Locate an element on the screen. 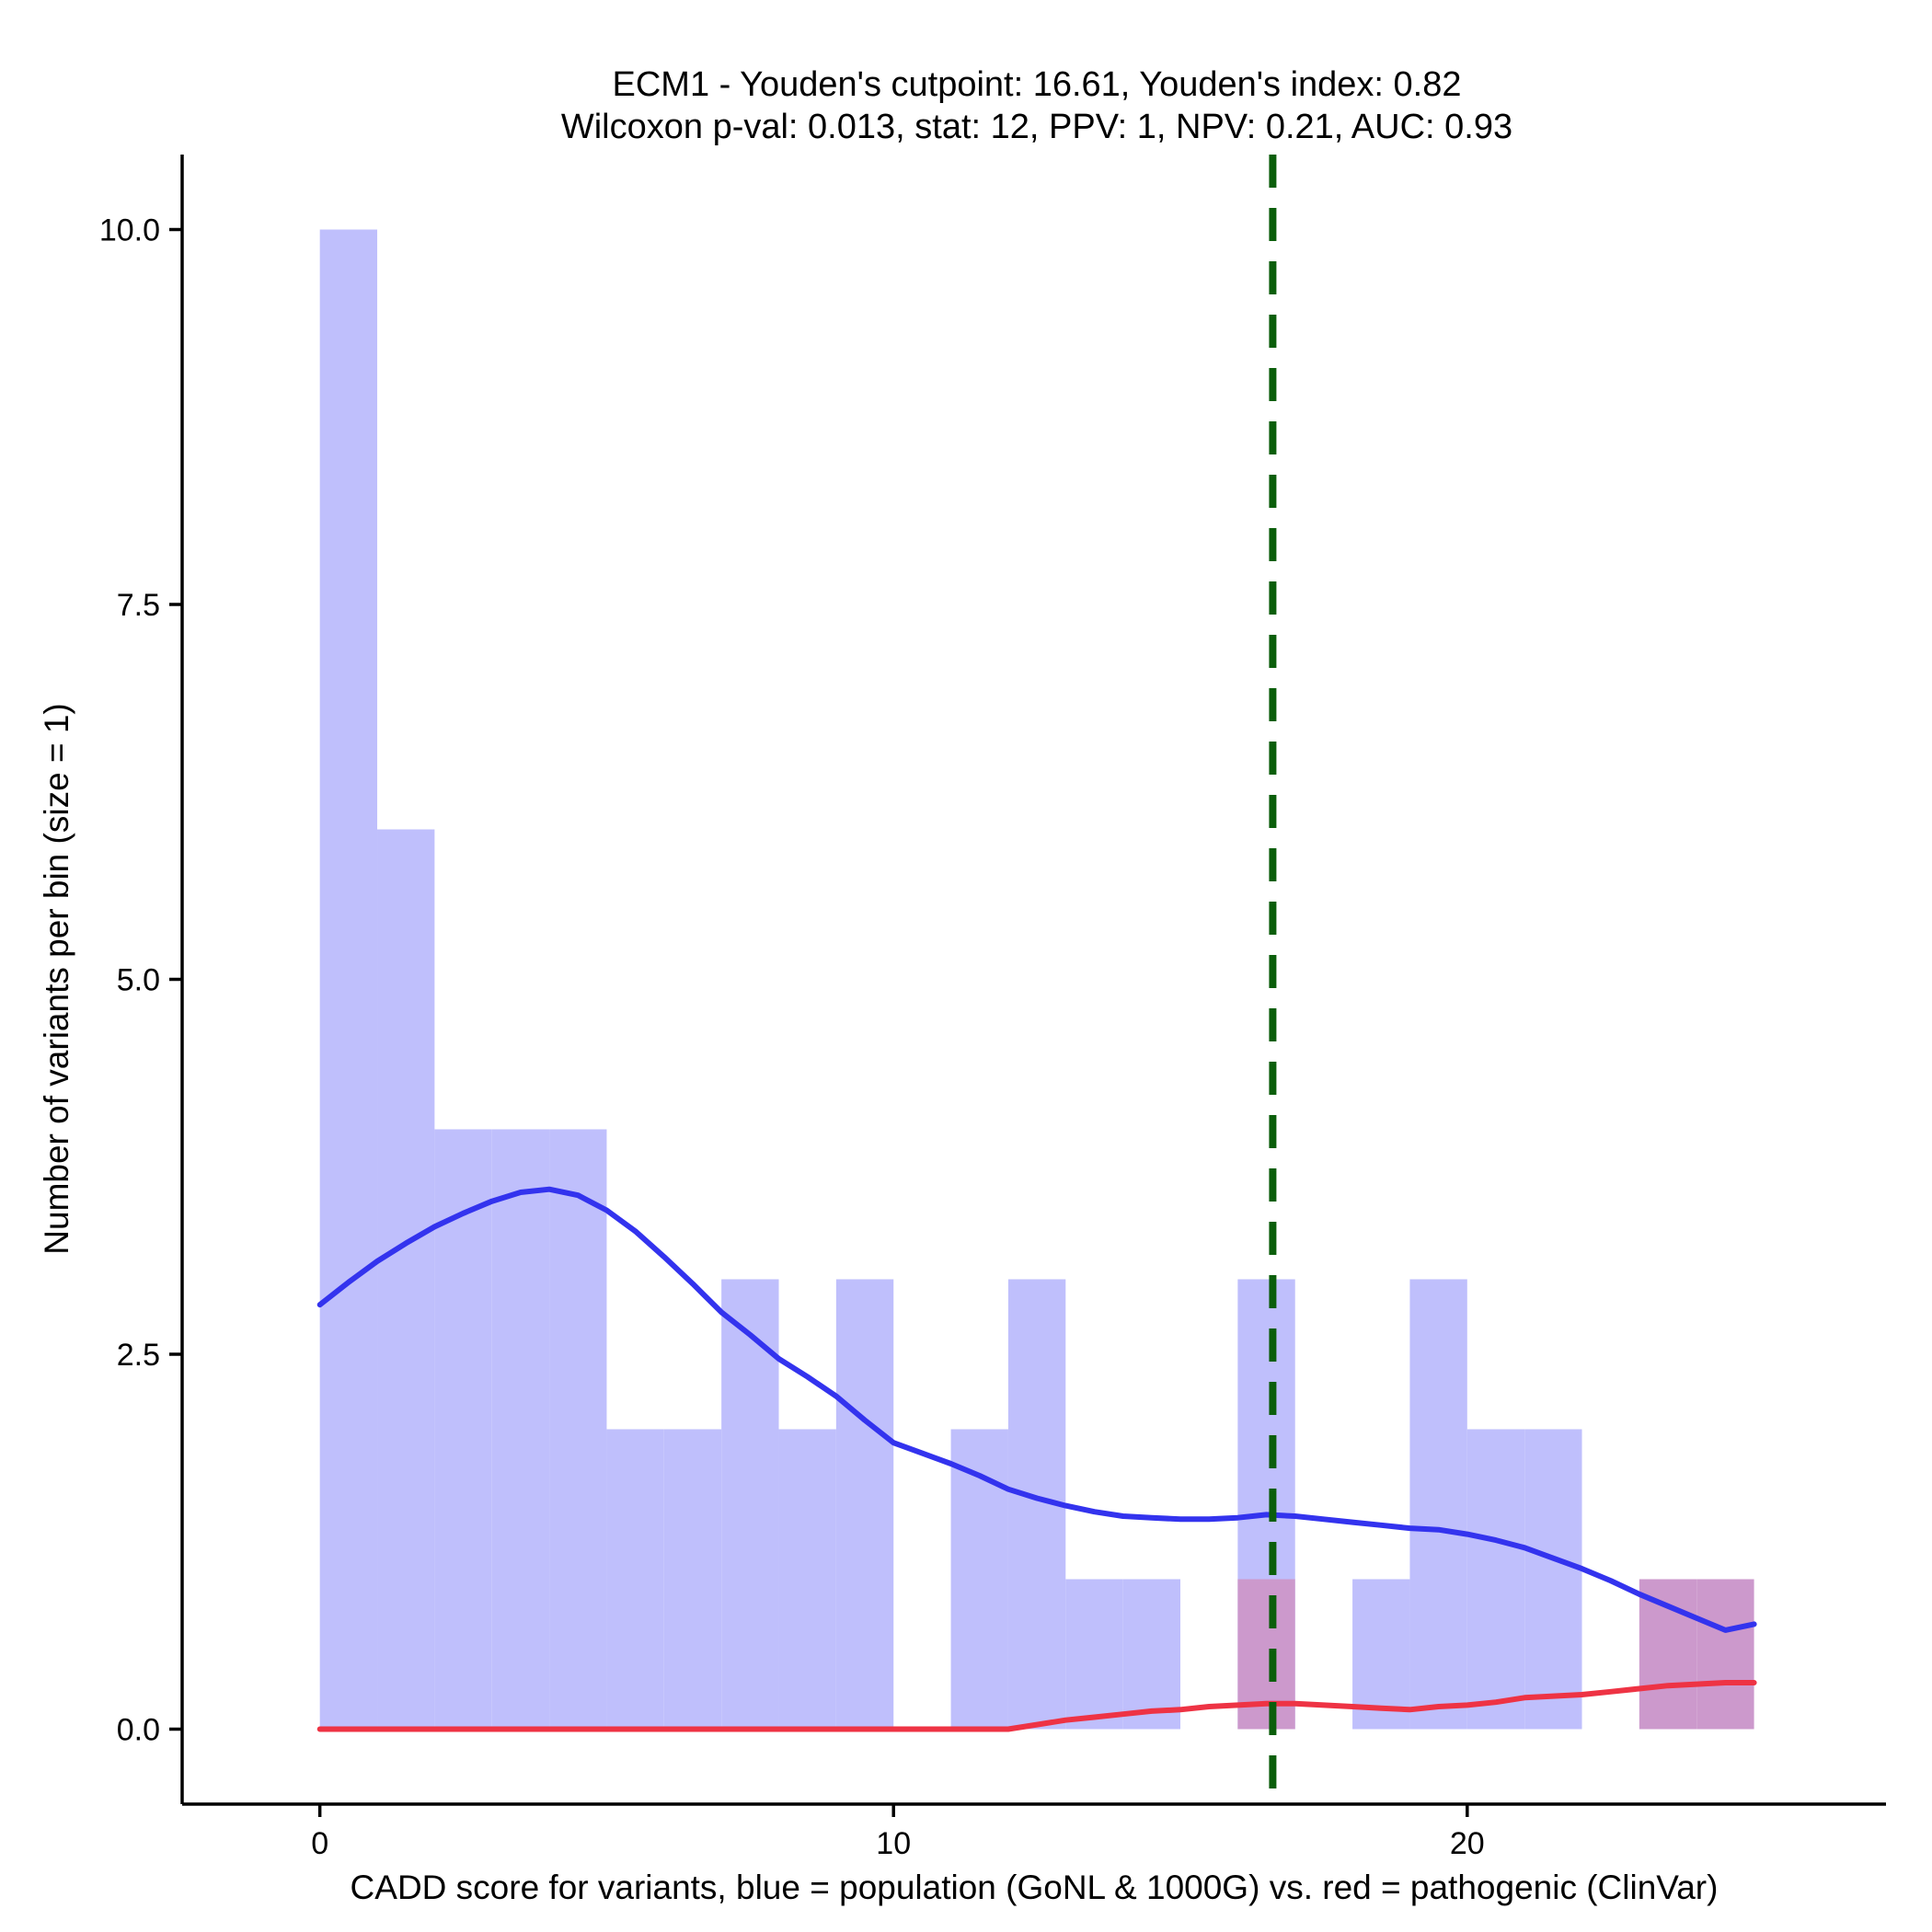 The image size is (1932, 1932). y-tick-label-0: 0.0 is located at coordinates (138, 1730).